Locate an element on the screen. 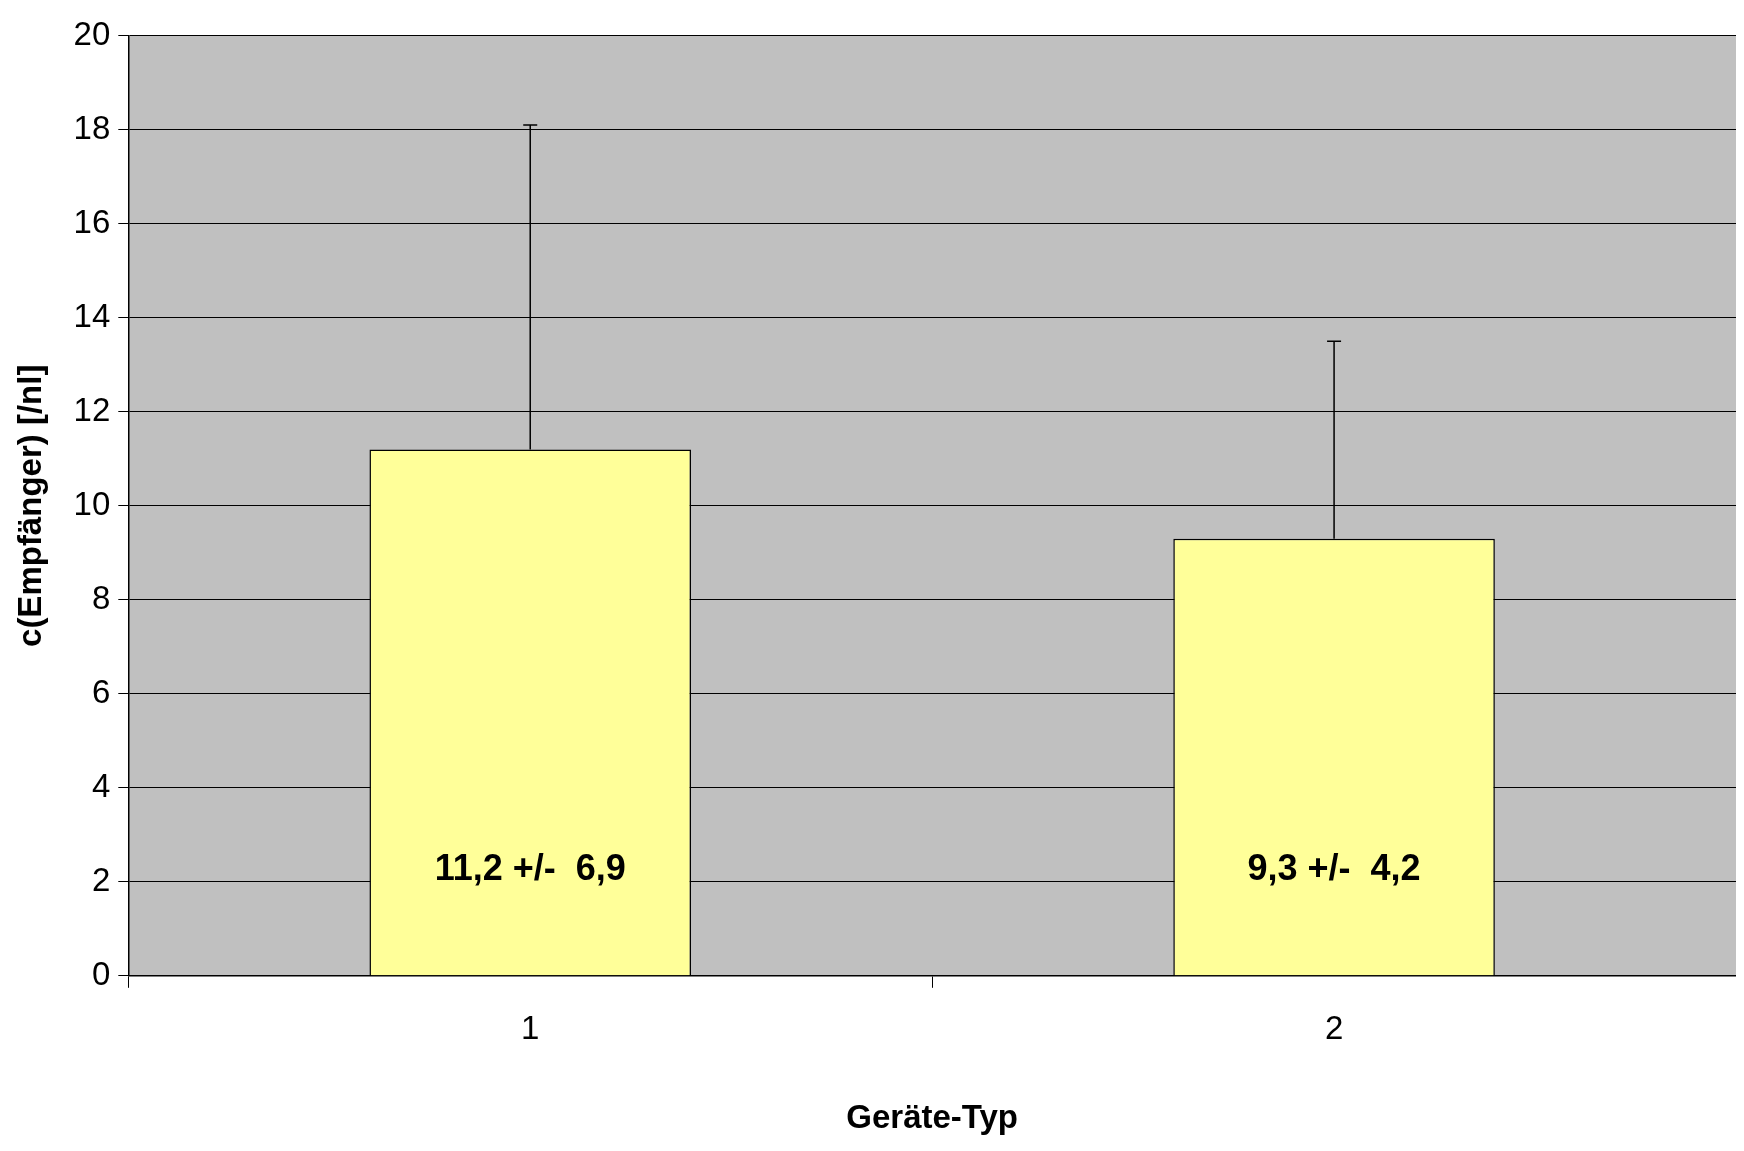 The width and height of the screenshot is (1744, 1151). y-tick-label: 16 is located at coordinates (92, 221).